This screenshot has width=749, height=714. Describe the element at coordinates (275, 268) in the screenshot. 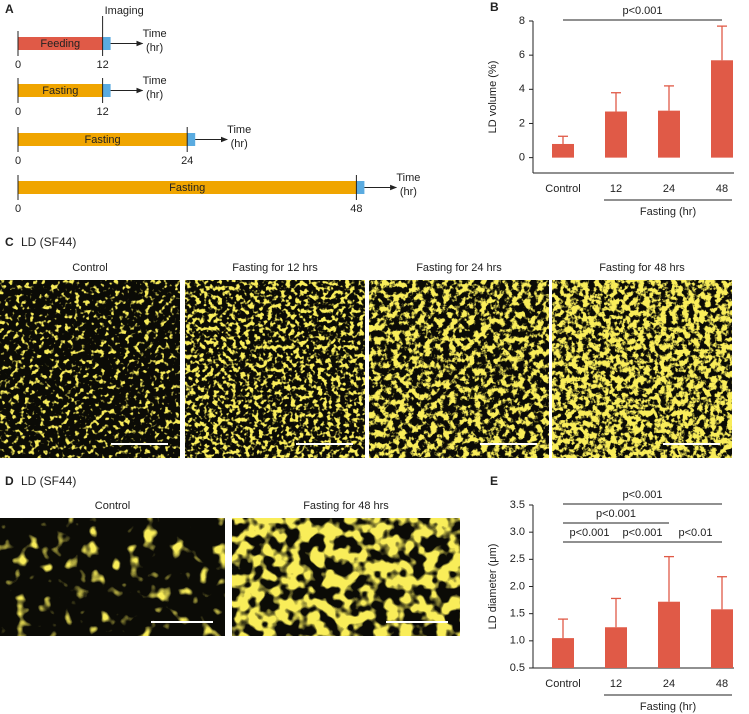

I see `micrograph-caption: Fasting for 12 hrs` at that location.